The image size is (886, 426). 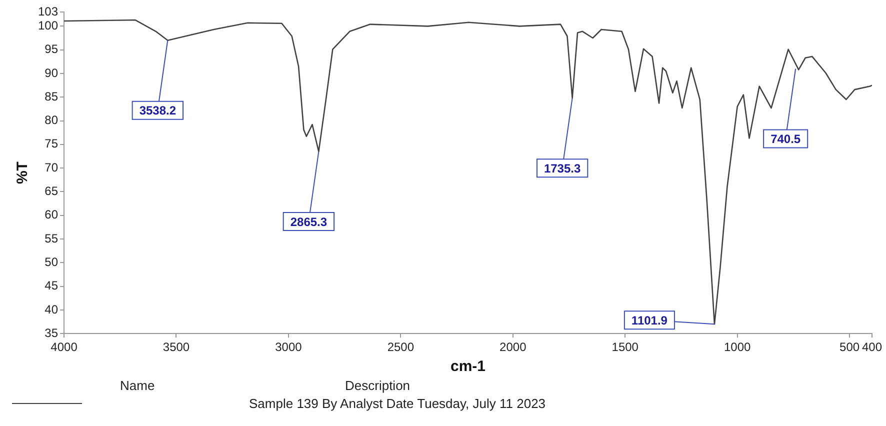 What do you see at coordinates (157, 111) in the screenshot?
I see `annotation: 3538.2` at bounding box center [157, 111].